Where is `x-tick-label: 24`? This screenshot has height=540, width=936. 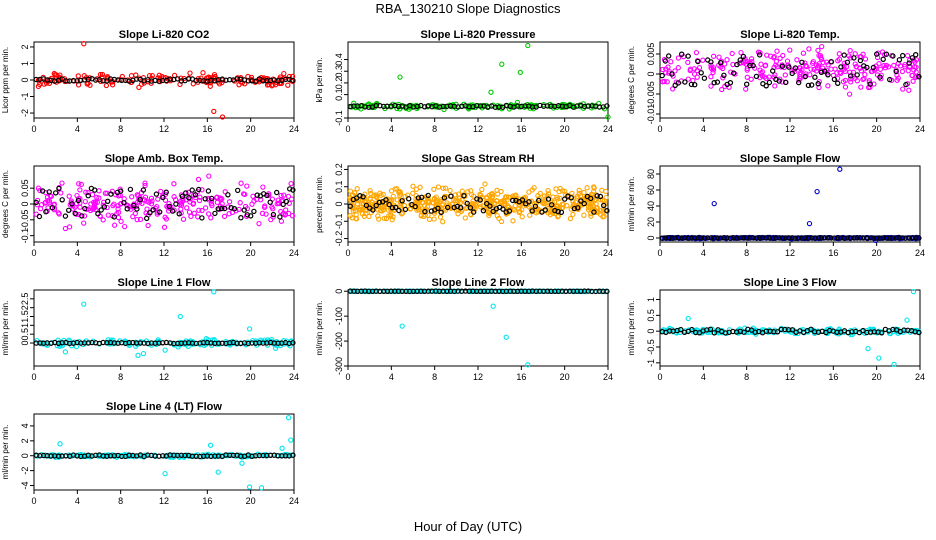
x-tick-label: 24 is located at coordinates (608, 253).